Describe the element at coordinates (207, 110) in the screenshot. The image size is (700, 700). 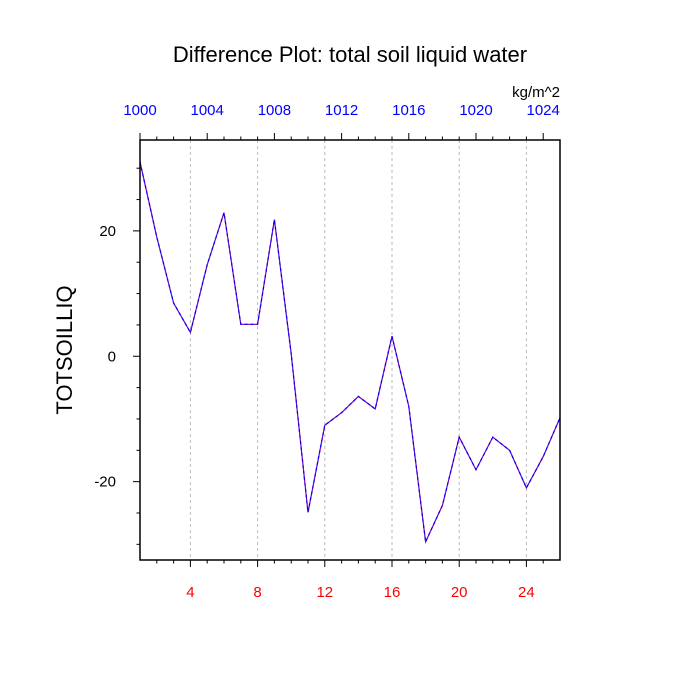
I see `x-top-tick-label: 1004` at that location.